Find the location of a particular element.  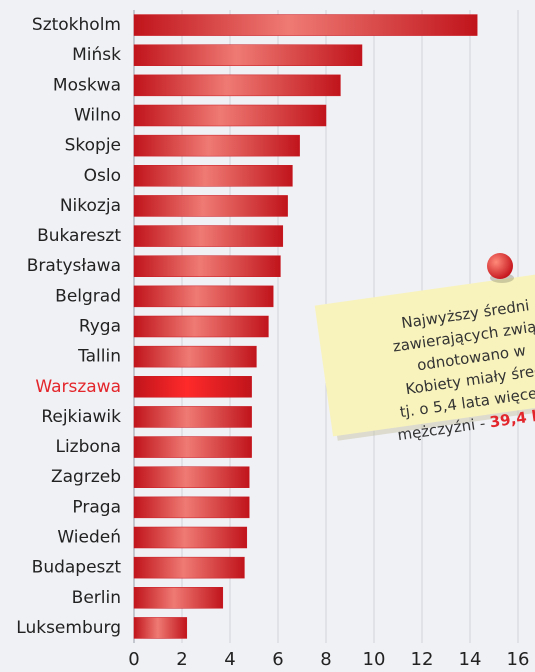

y-tick-label: Luksemburg is located at coordinates (68, 628).